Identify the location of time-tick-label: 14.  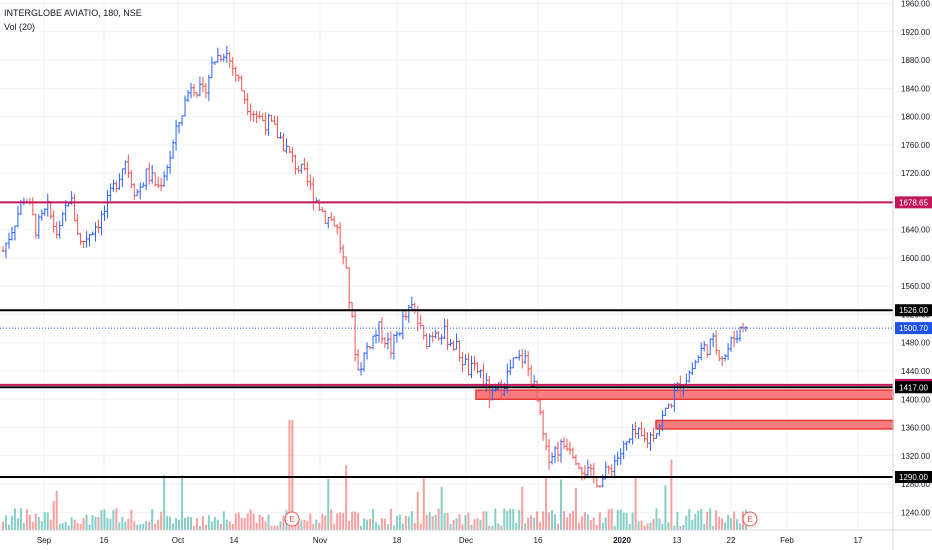
(234, 540).